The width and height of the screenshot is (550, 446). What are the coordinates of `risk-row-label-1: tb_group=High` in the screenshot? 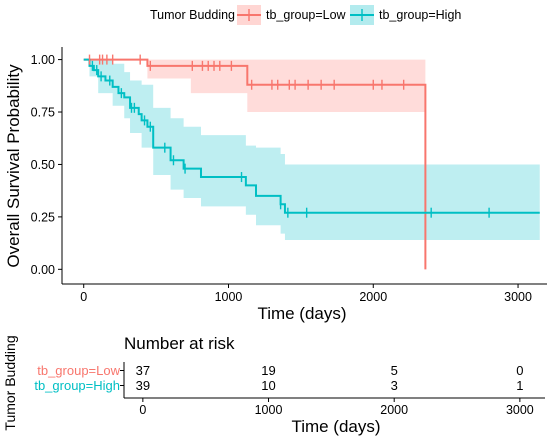 It's located at (77, 385).